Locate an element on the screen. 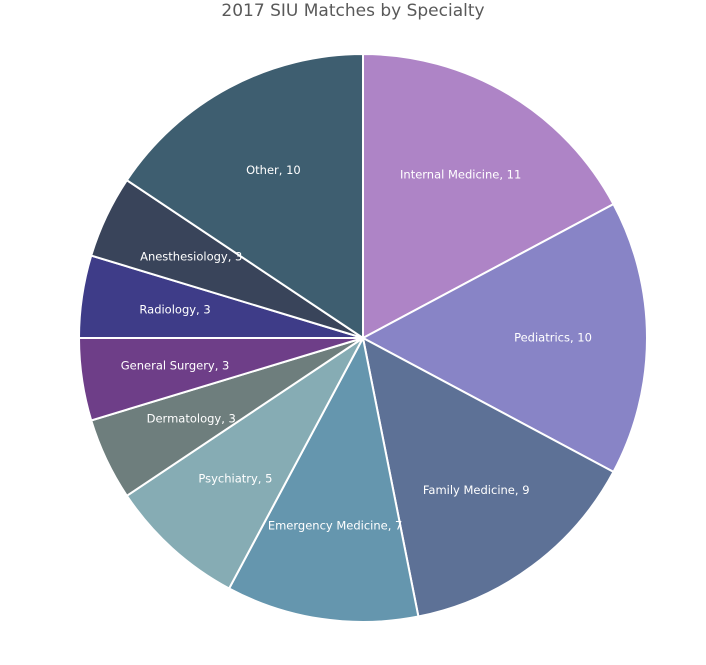  pie-slice-emergency-medicine is located at coordinates (323, 479).